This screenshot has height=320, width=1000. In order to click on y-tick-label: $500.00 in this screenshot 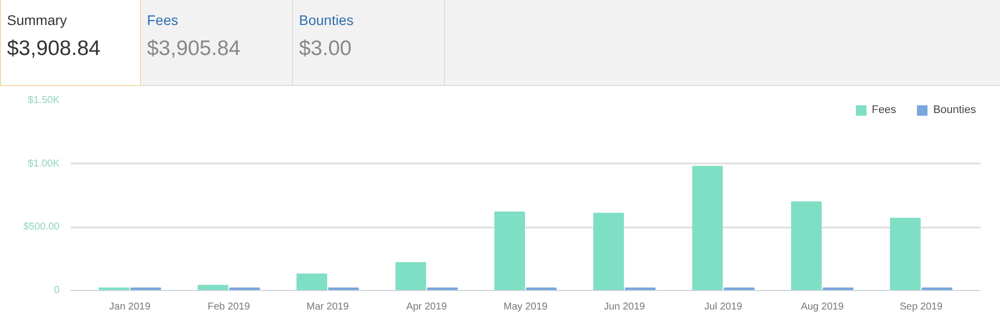, I will do `click(41, 227)`.